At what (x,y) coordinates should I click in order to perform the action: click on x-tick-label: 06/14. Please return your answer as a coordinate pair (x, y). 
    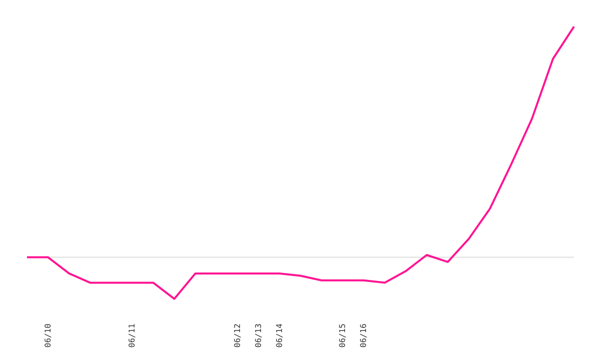
    Looking at the image, I should click on (279, 335).